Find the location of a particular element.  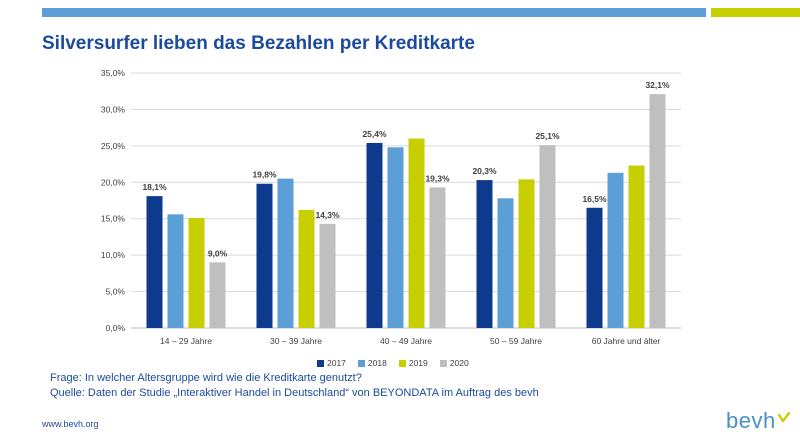

x-tick-label: 40 – 49 Jahre is located at coordinates (406, 341).